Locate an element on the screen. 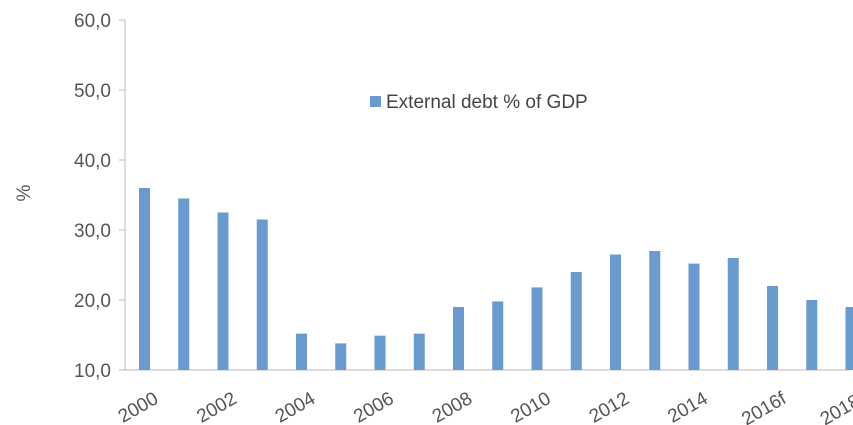 This screenshot has width=853, height=425. bar-2001 is located at coordinates (184, 284).